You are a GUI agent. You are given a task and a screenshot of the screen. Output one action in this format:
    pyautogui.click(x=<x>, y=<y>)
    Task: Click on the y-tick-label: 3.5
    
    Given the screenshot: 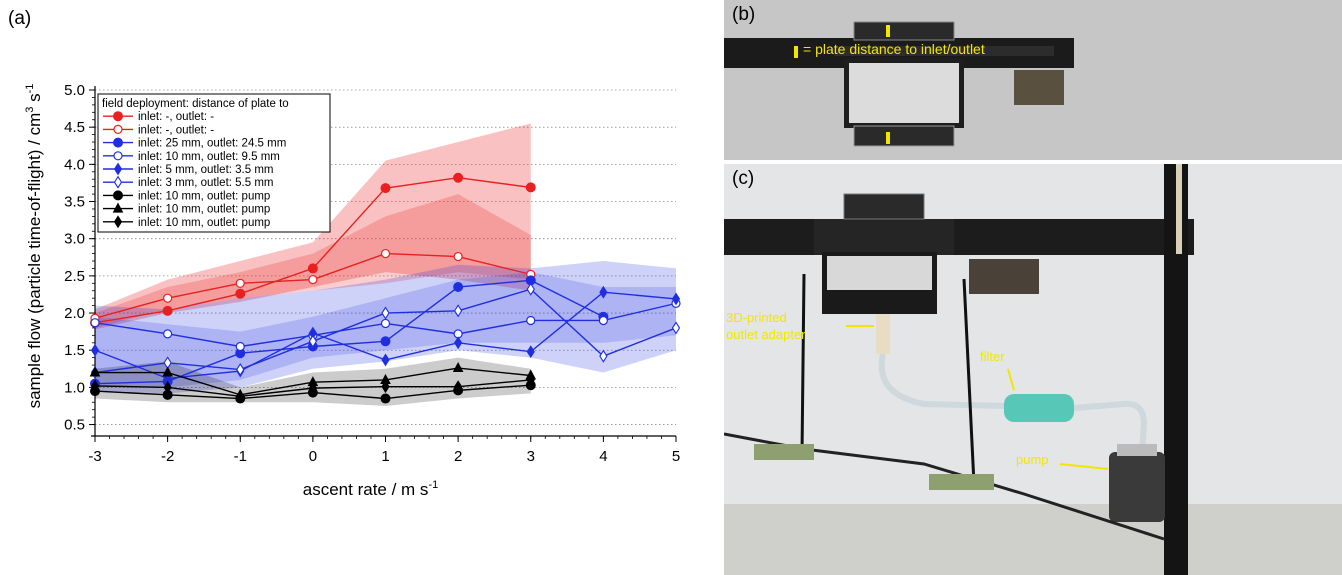 What is the action you would take?
    pyautogui.click(x=74, y=202)
    